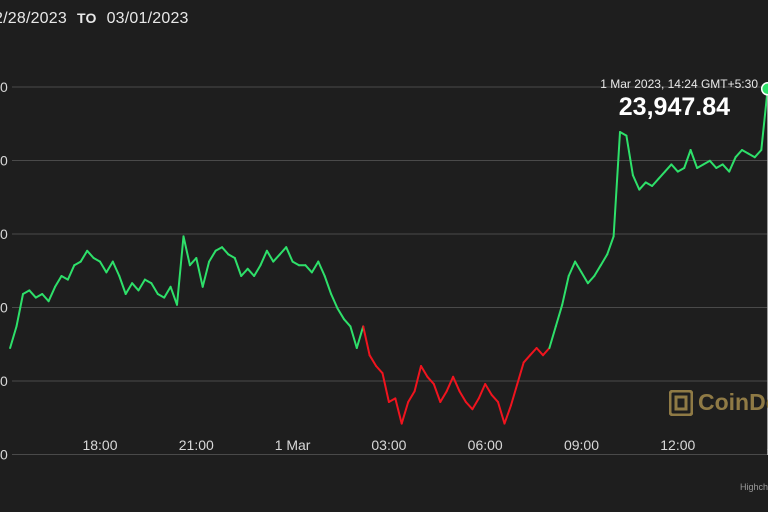 This screenshot has height=512, width=768. I want to click on x-tick-label: 21:00, so click(196, 445).